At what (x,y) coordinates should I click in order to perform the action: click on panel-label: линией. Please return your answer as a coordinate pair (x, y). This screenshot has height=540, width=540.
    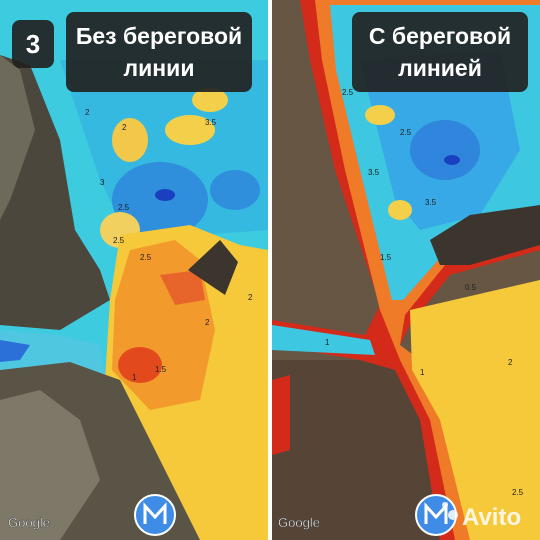
    Looking at the image, I should click on (440, 68).